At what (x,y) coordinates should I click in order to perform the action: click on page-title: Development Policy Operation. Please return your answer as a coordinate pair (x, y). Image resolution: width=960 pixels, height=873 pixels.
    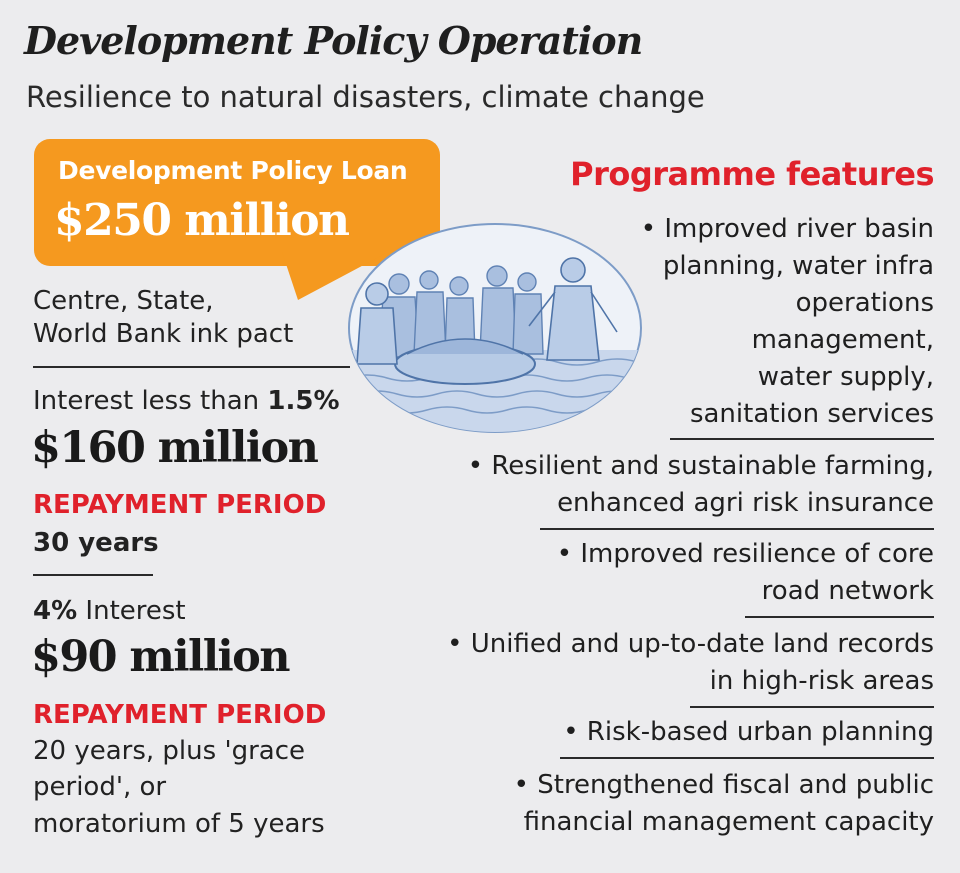
    Looking at the image, I should click on (333, 40).